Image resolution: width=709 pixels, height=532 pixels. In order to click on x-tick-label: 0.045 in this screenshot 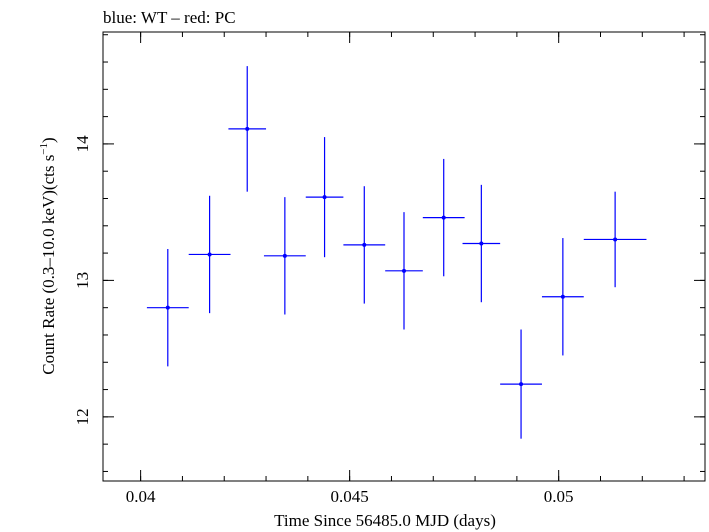, I will do `click(350, 496)`.